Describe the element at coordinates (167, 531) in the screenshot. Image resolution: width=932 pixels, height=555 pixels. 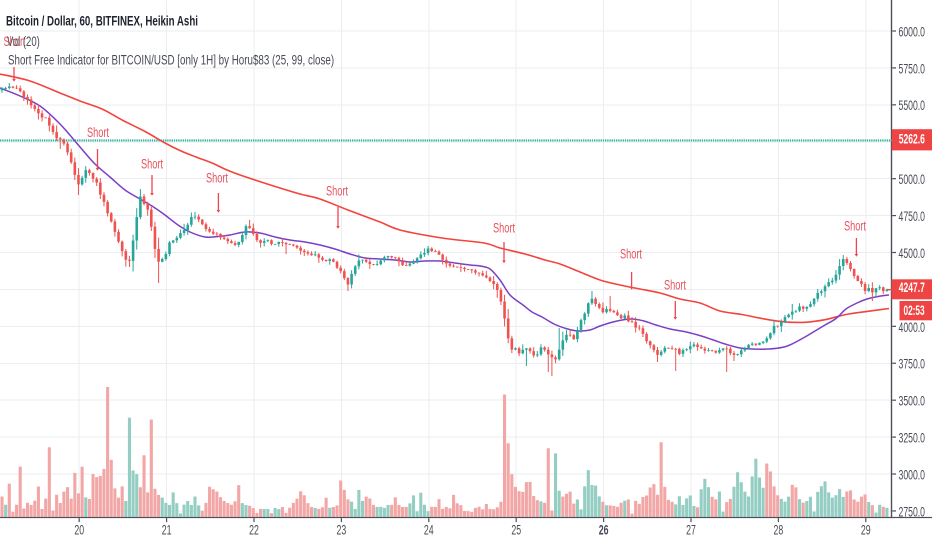
I see `svg-text: 21` at that location.